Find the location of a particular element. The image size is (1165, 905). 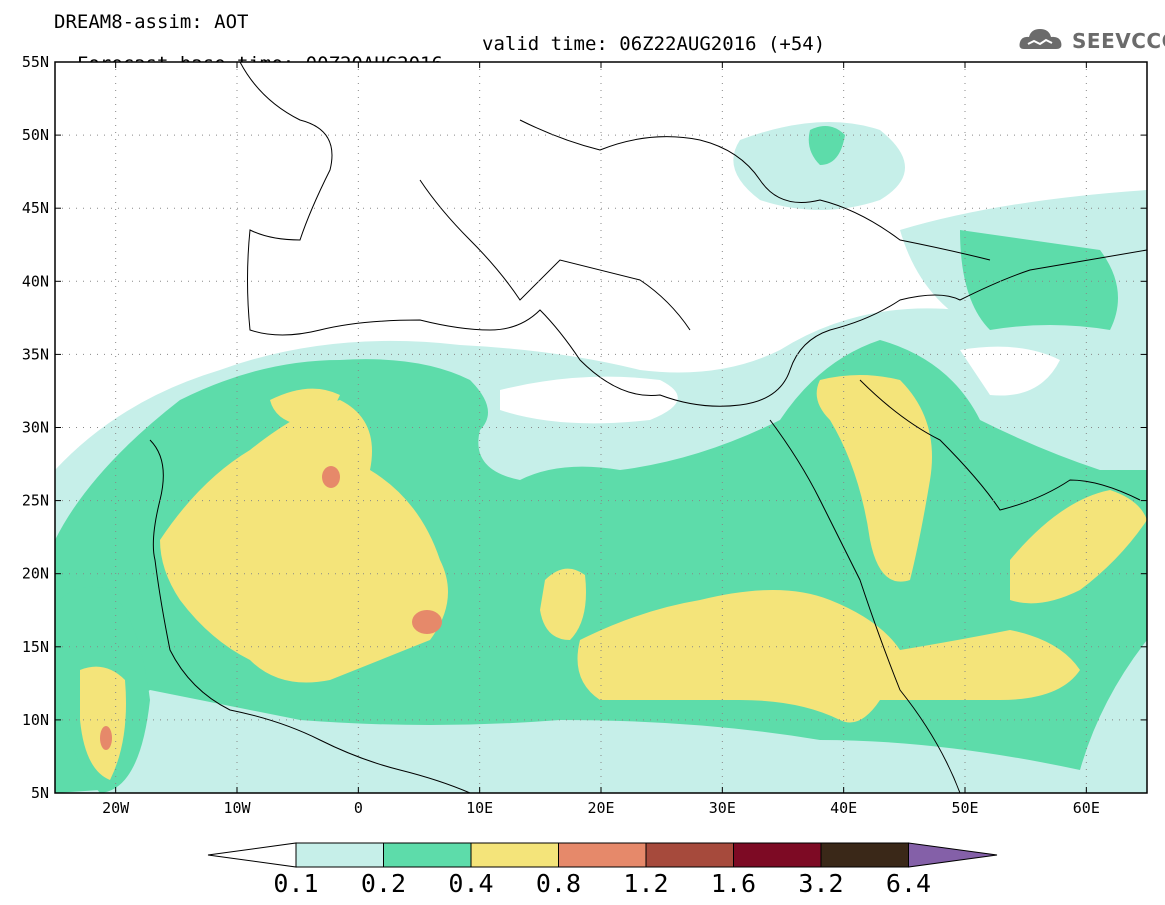

colorbar-under-arrow is located at coordinates (252, 855).